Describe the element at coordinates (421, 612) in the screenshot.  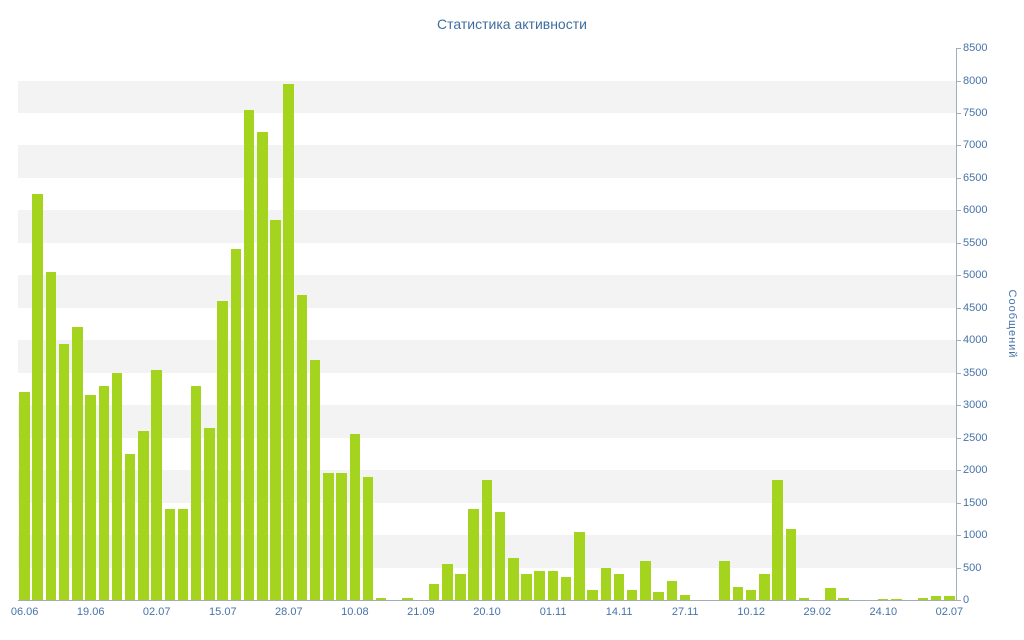
I see `x-axis-tick-label: 21.09` at that location.